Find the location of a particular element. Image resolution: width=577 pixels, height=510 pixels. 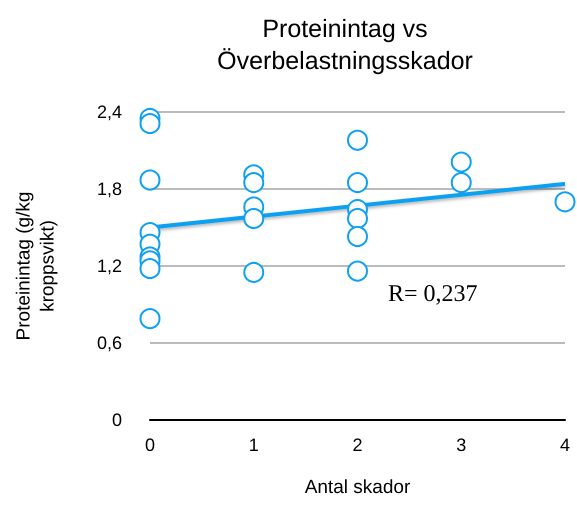

x-tick-label: 2 is located at coordinates (357, 445).